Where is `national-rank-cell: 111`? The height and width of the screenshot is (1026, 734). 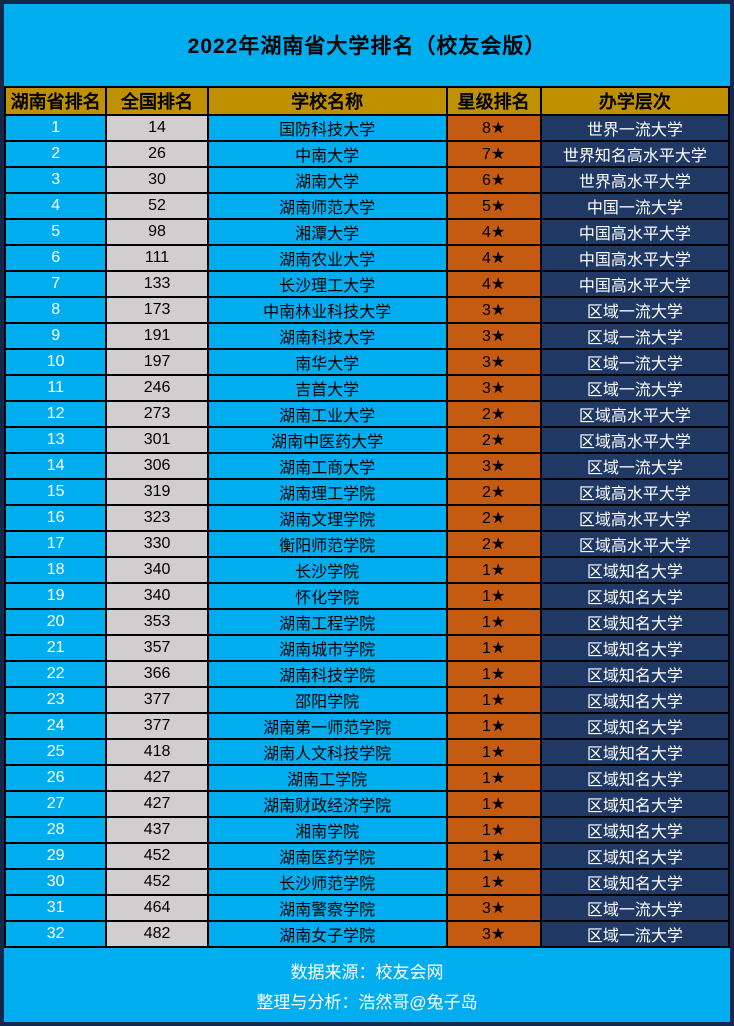 national-rank-cell: 111 is located at coordinates (157, 258).